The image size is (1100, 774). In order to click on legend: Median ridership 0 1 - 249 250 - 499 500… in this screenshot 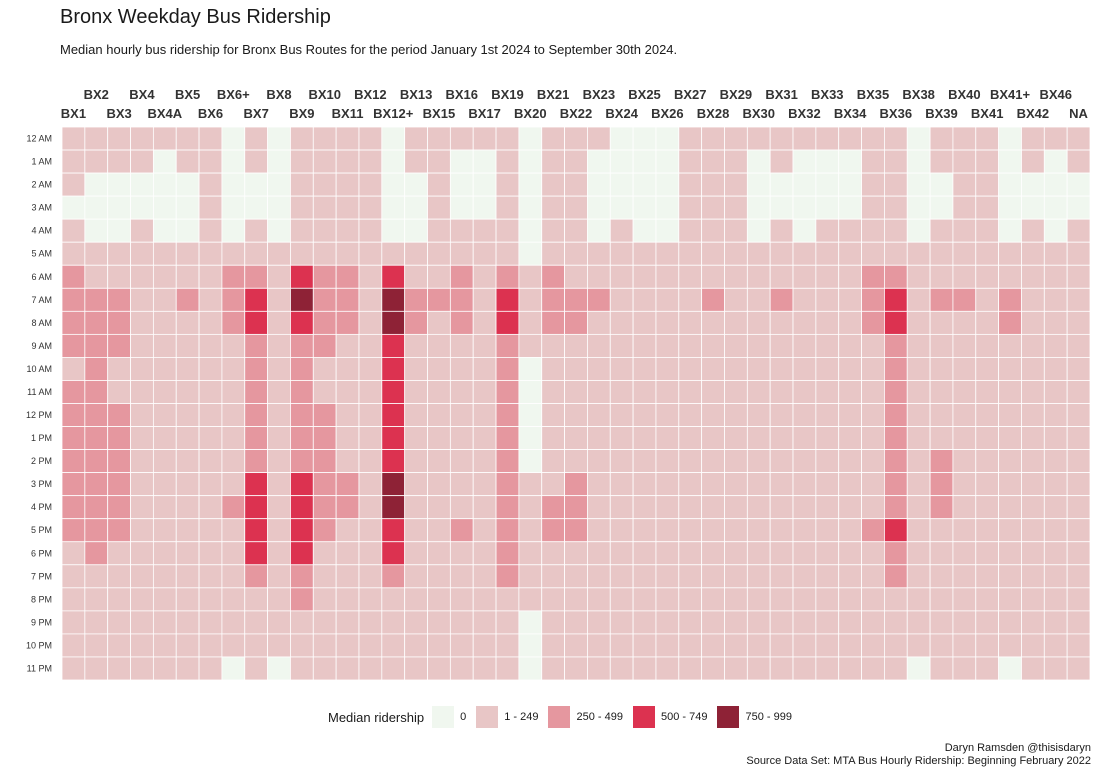, I will do `click(565, 717)`.